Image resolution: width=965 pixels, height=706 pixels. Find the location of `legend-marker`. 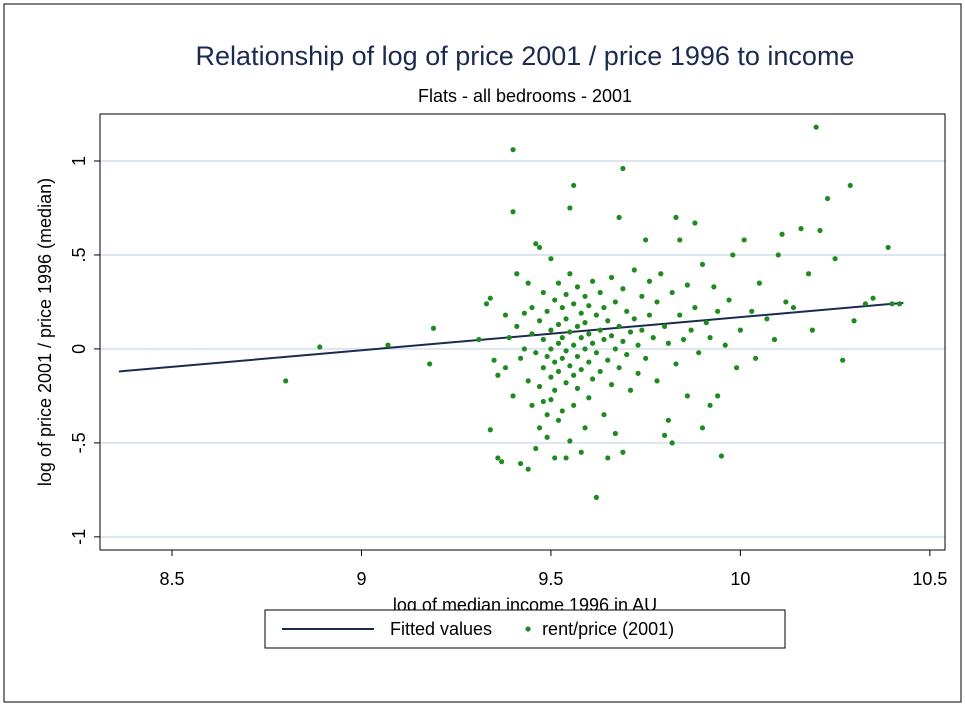

legend-marker is located at coordinates (528, 629).